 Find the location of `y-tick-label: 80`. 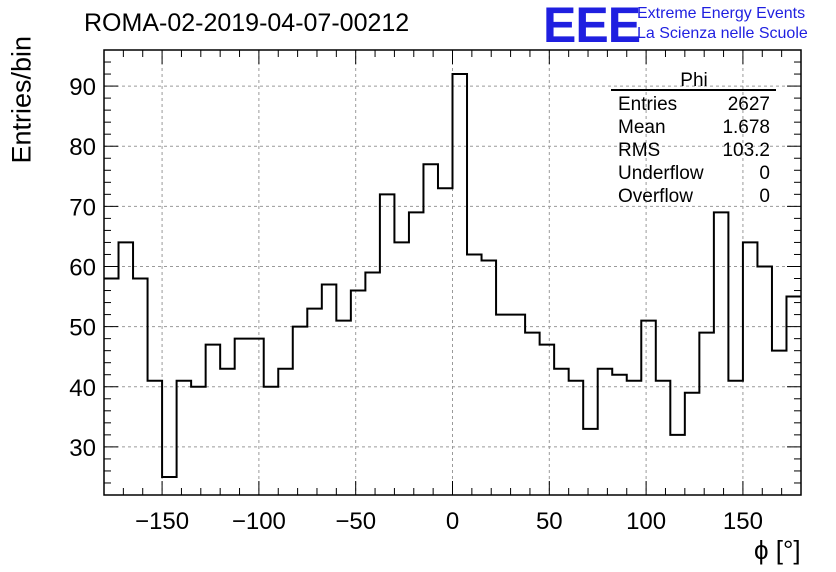

y-tick-label: 80 is located at coordinates (82, 147).